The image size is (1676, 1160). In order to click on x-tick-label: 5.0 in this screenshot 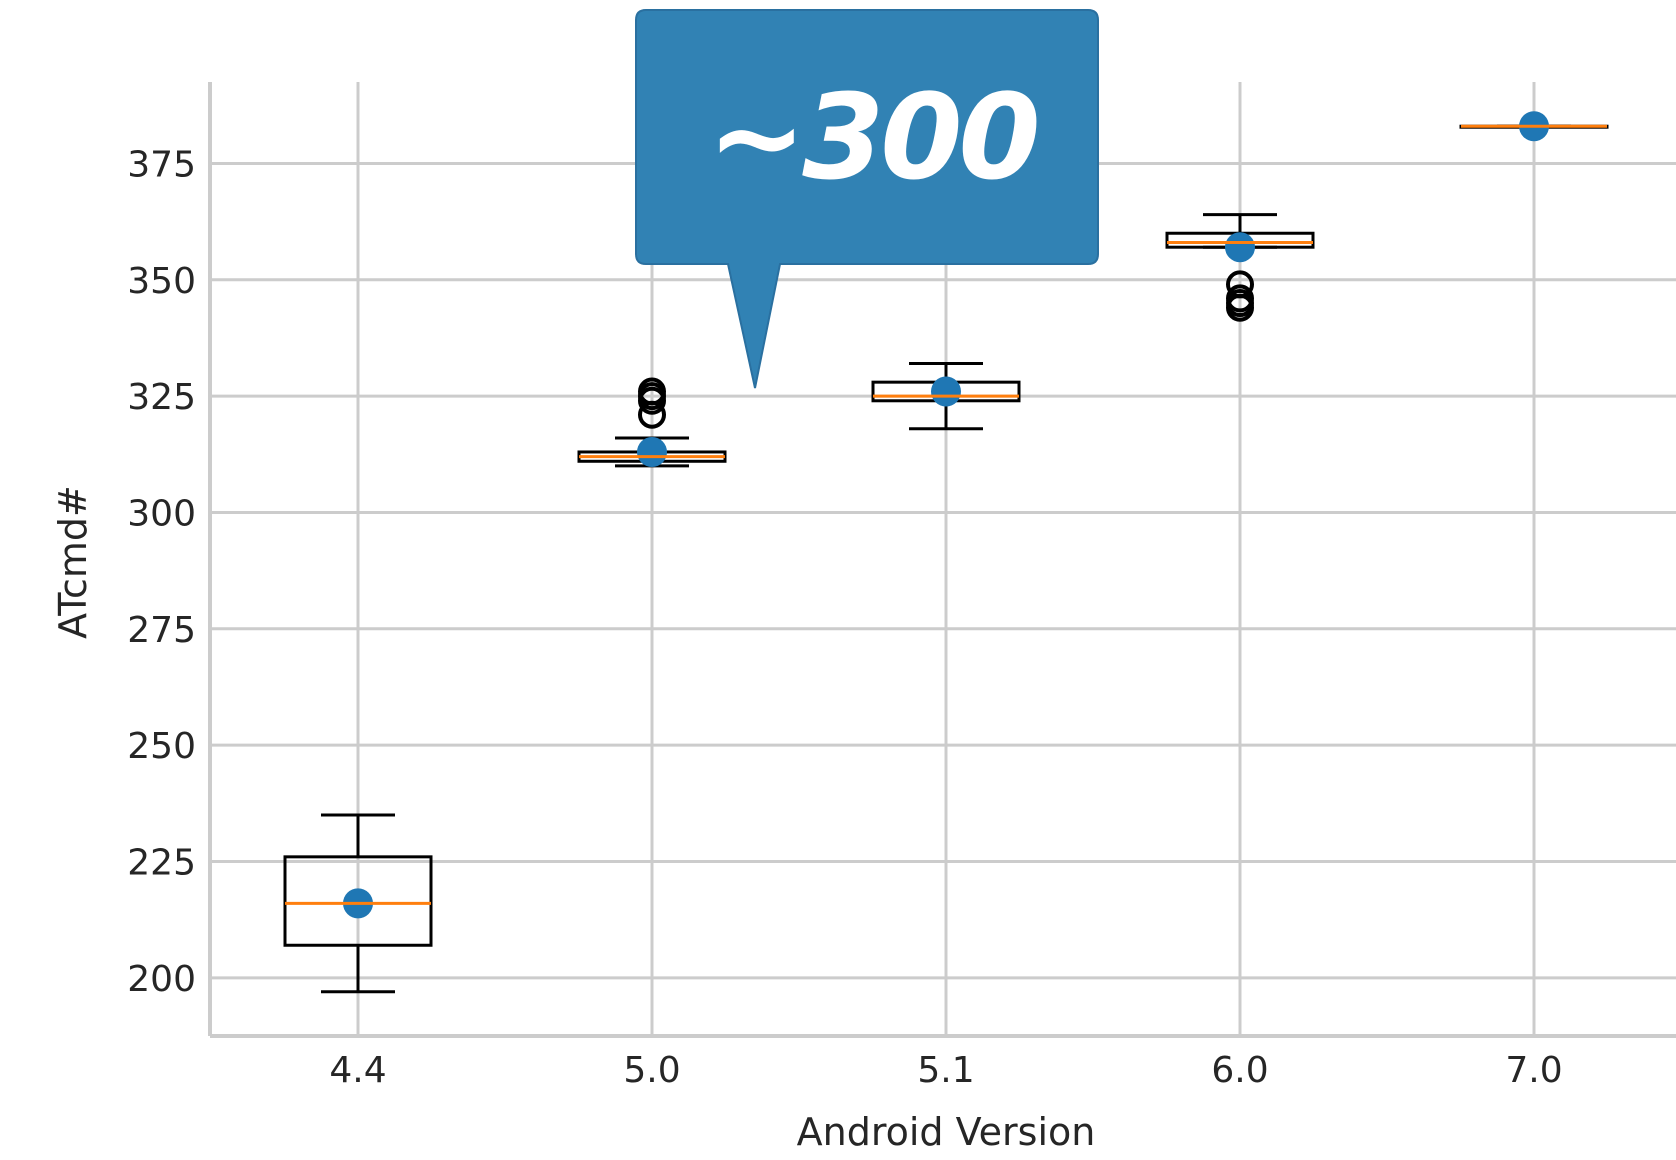, I will do `click(651, 1070)`.